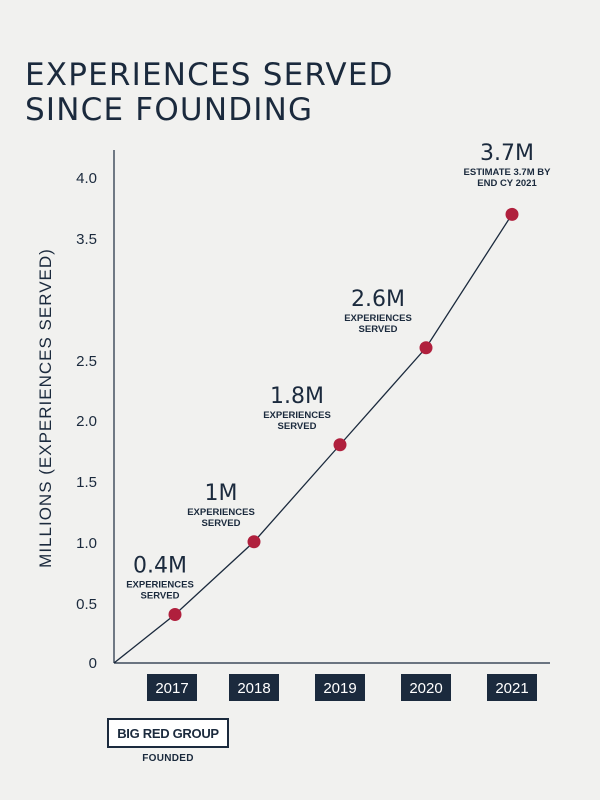  What do you see at coordinates (508, 172) in the screenshot?
I see `point-caption-label: ESTIMATE 3.7M BY` at bounding box center [508, 172].